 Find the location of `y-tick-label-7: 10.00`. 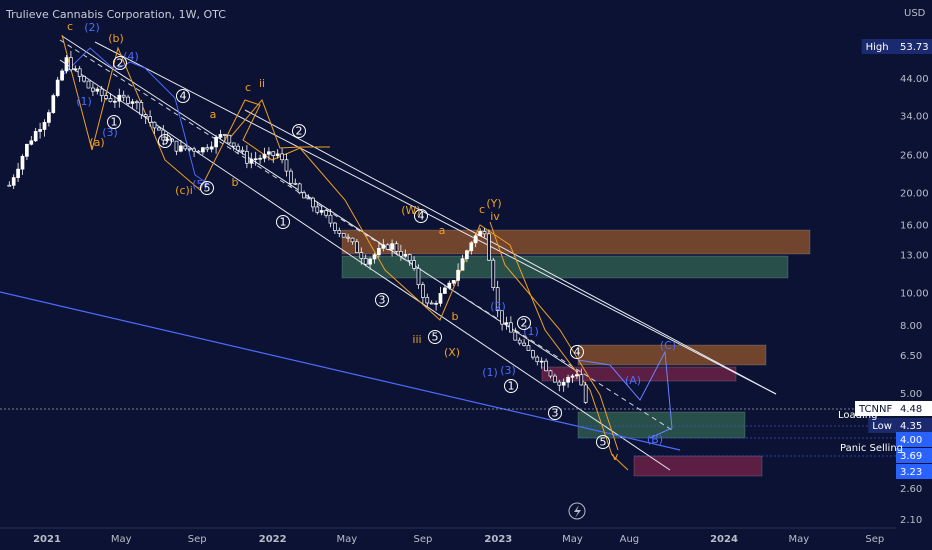

y-tick-label-7: 10.00 is located at coordinates (914, 294).